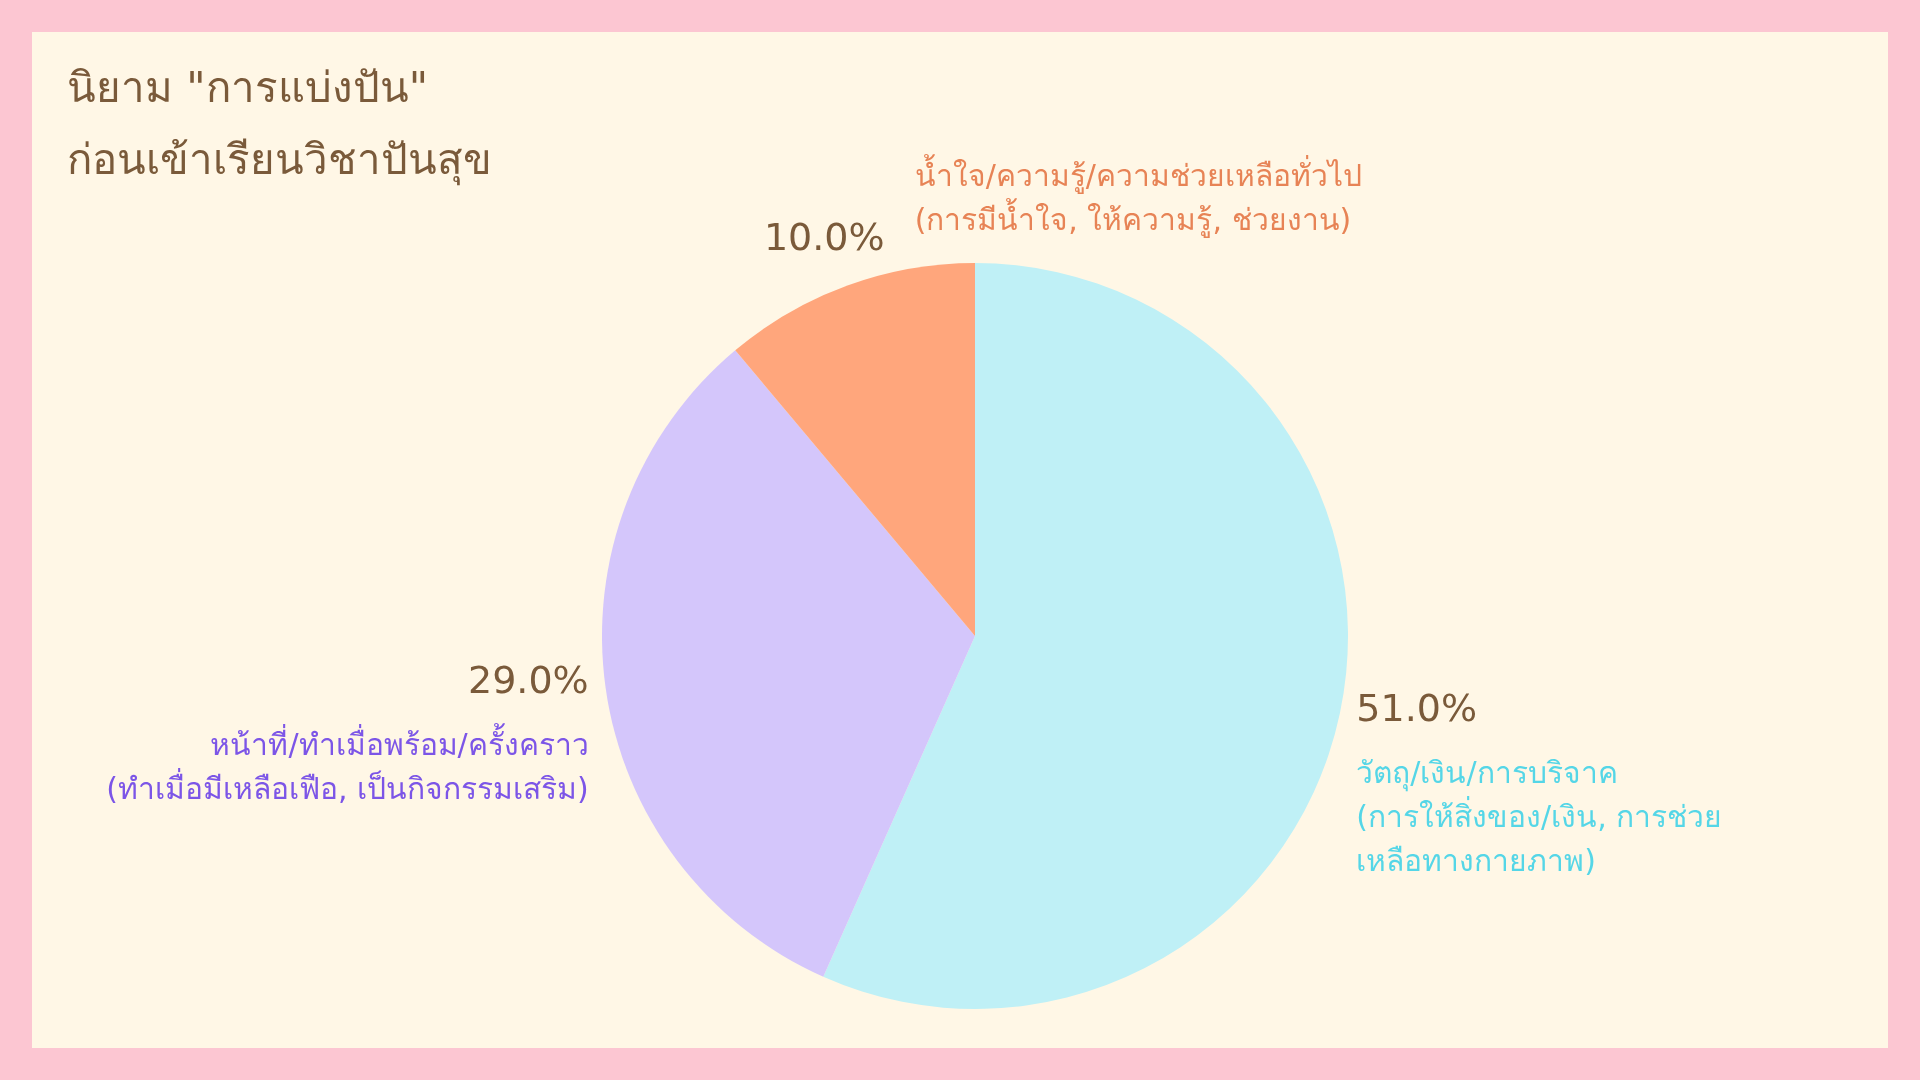  I want to click on data-label: 10.0%, so click(824, 237).